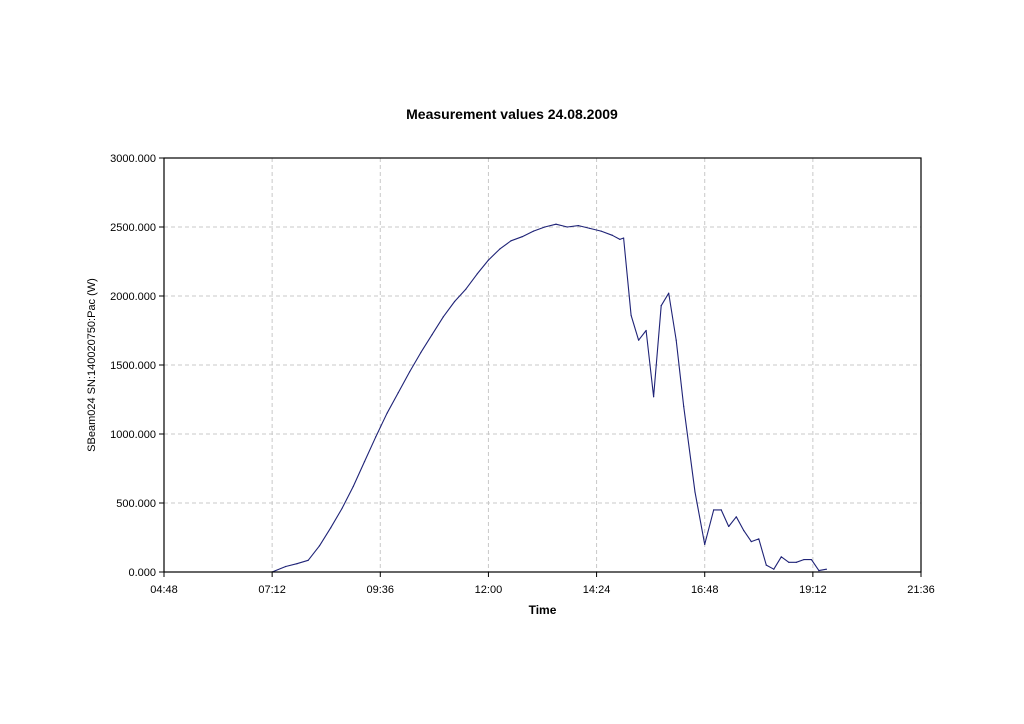 The width and height of the screenshot is (1024, 724). I want to click on y-tick-label: 3000.000, so click(133, 159).